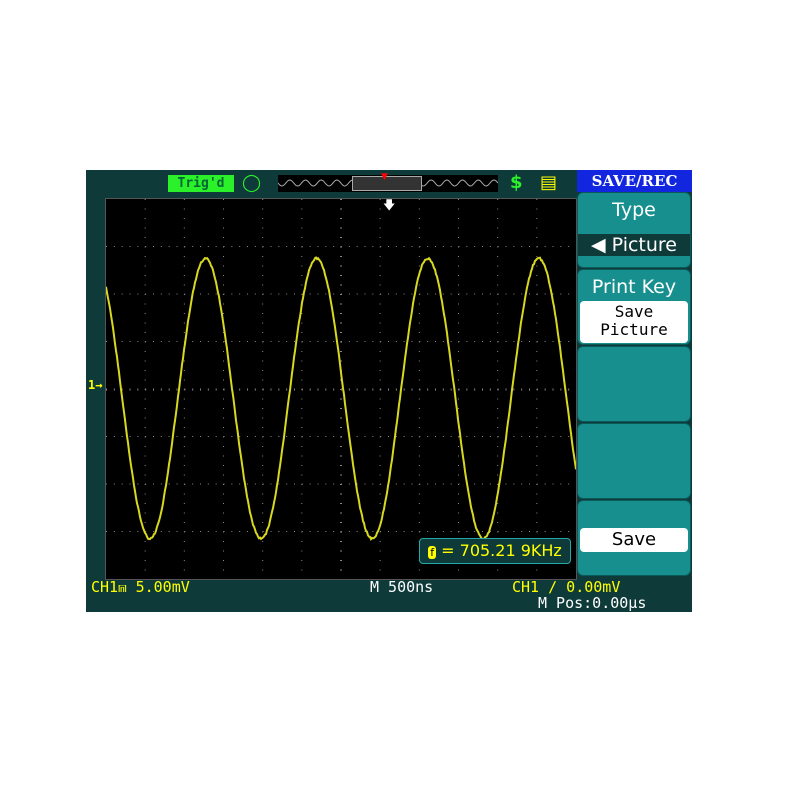 The height and width of the screenshot is (800, 800). I want to click on menu-button-save: Save, so click(634, 538).